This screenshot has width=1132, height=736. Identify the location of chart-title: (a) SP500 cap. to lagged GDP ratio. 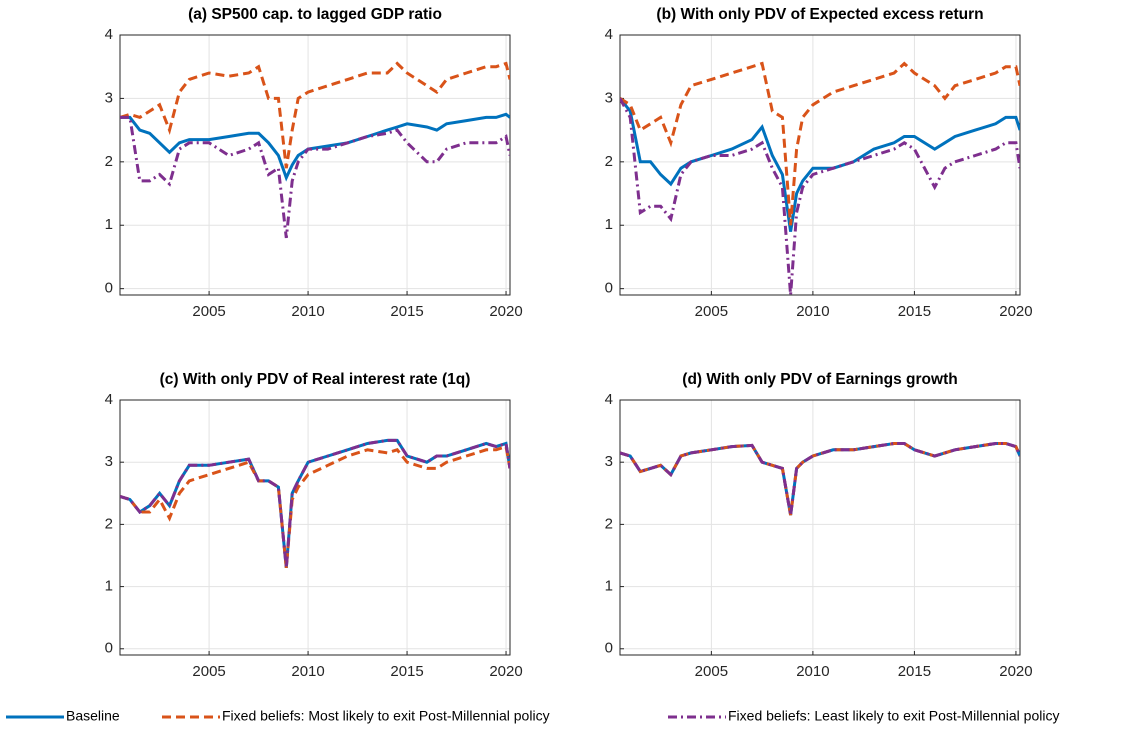
(315, 14).